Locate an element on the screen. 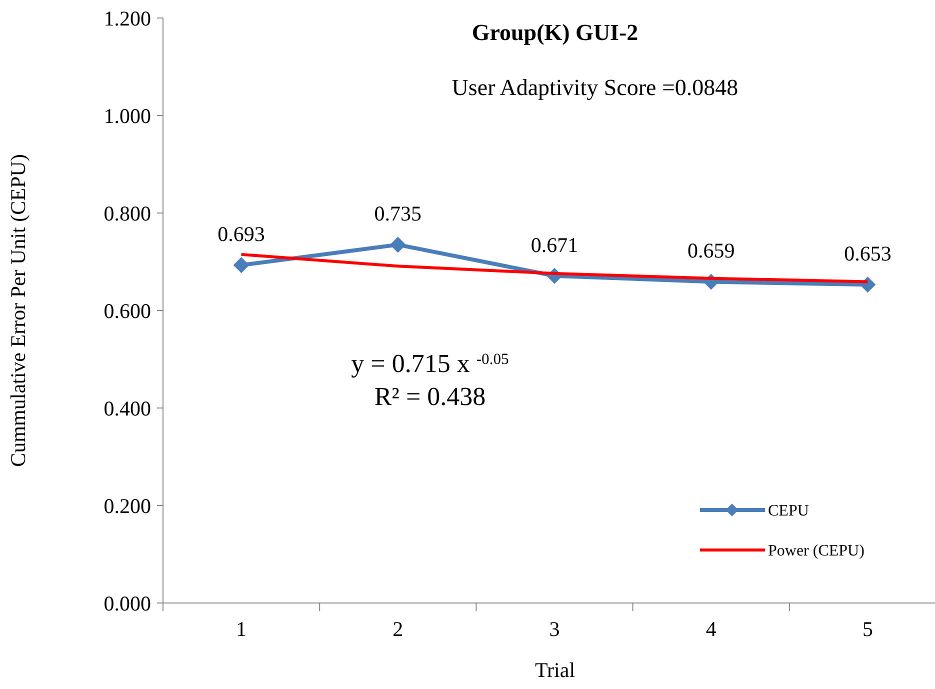  y-tick-label: 0.000 is located at coordinates (127, 603).